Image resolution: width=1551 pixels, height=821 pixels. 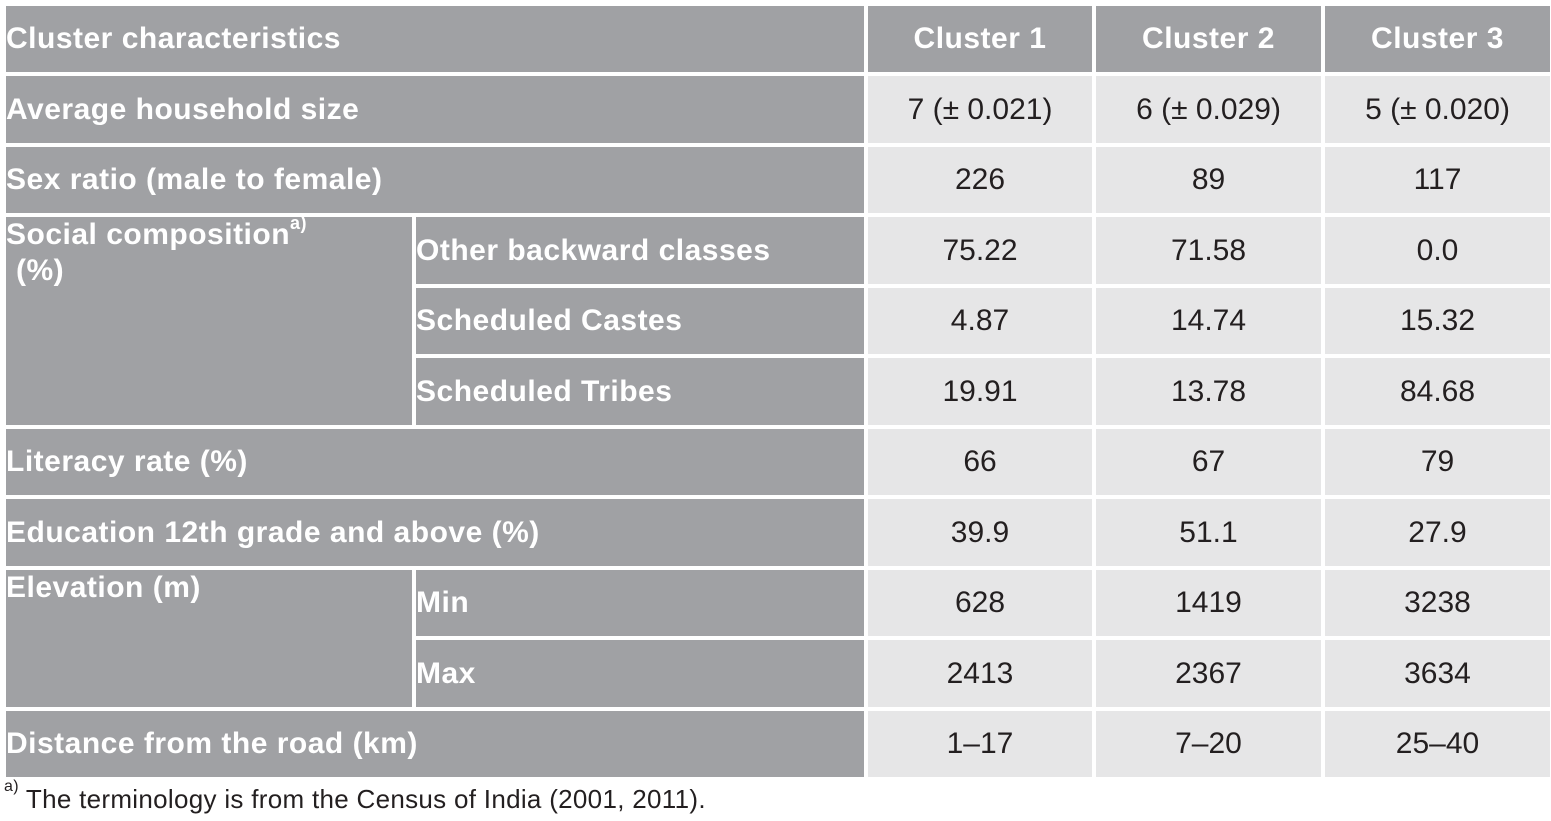 What do you see at coordinates (640, 250) in the screenshot?
I see `subrow-label-obc: Other backward classes` at bounding box center [640, 250].